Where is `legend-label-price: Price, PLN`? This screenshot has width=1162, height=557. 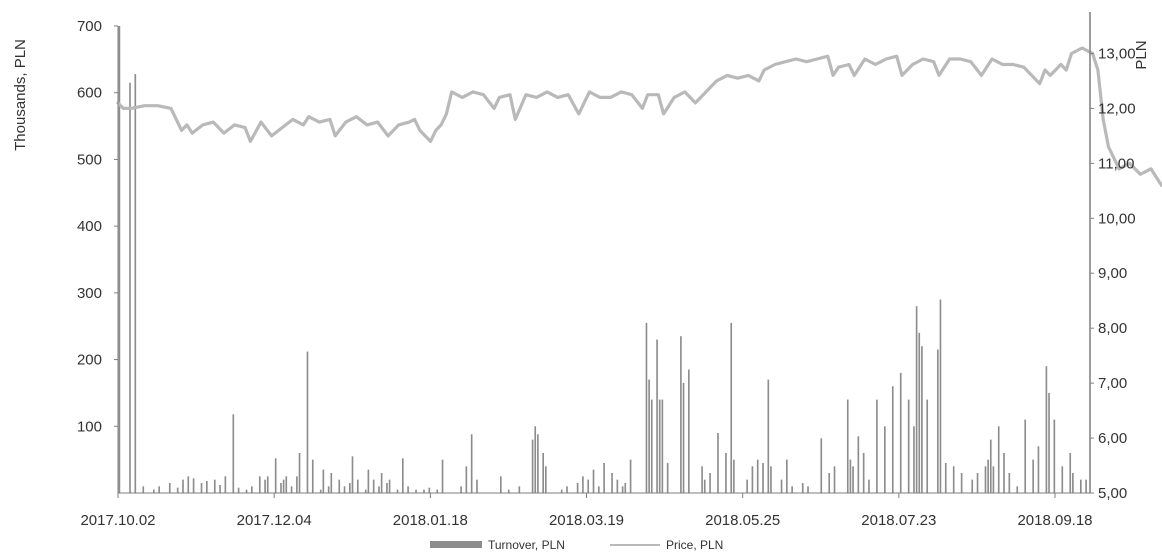
legend-label-price: Price, PLN is located at coordinates (694, 545).